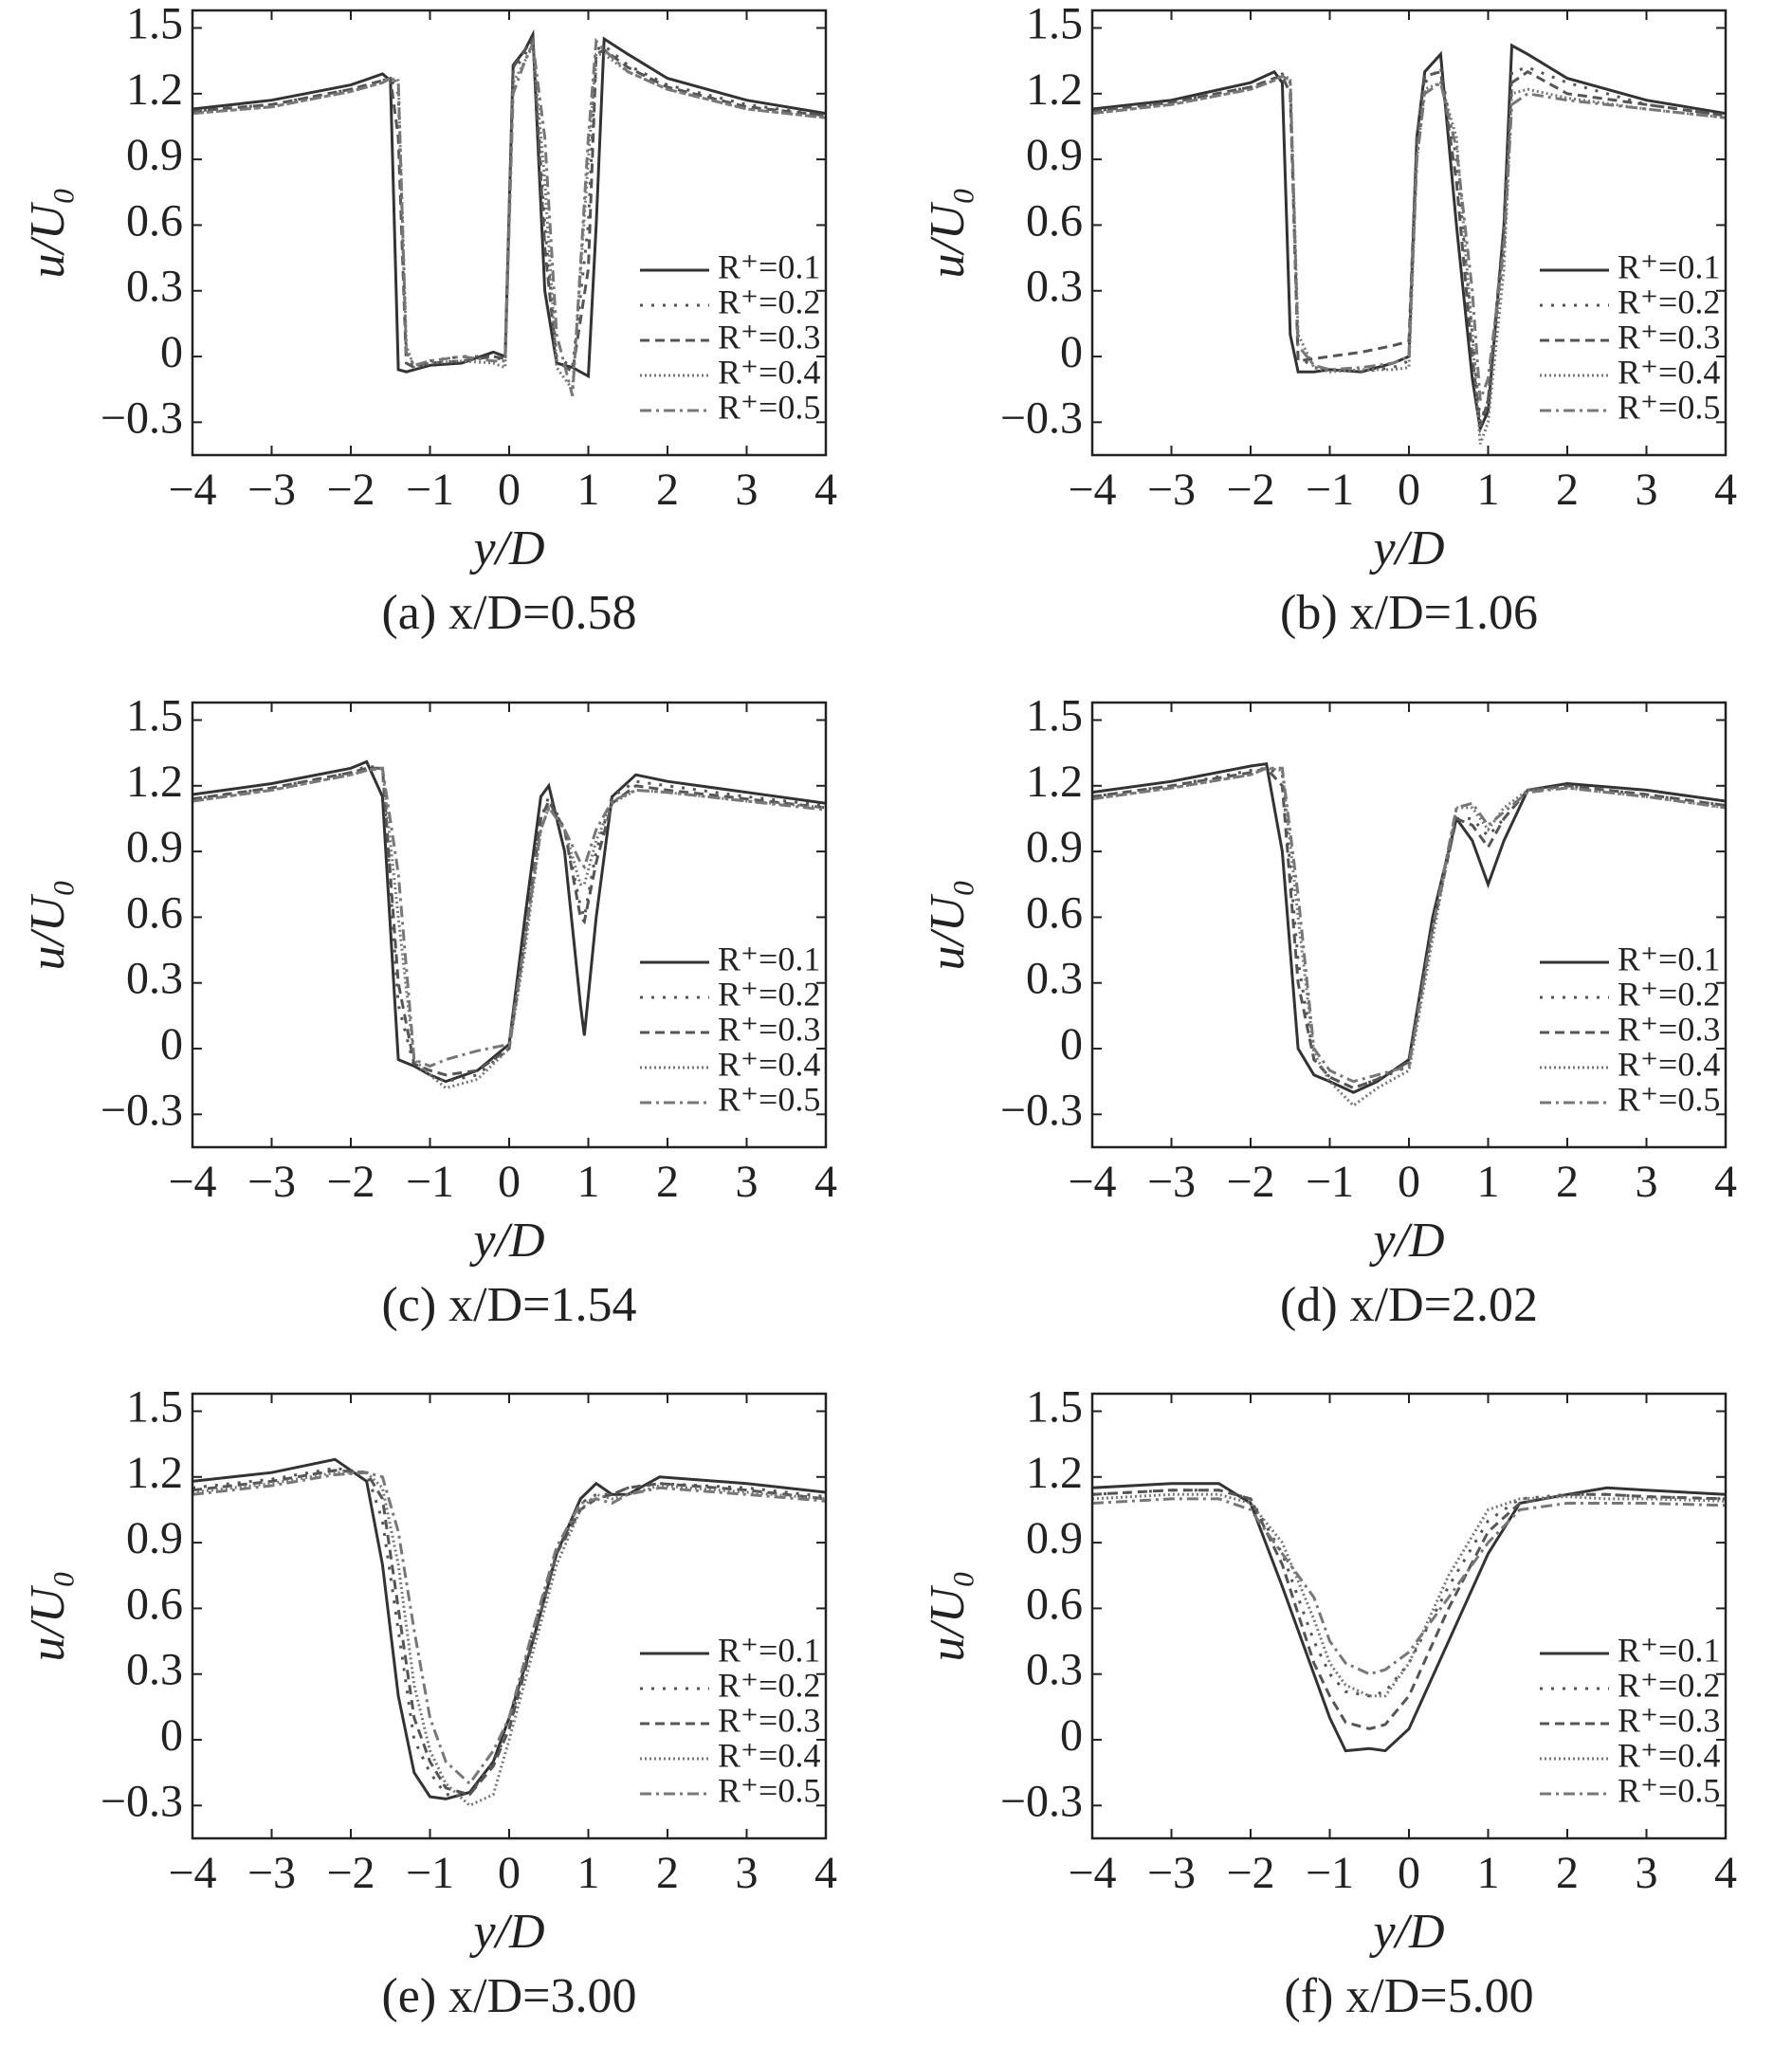 The image size is (1792, 2046). Describe the element at coordinates (1409, 1305) in the screenshot. I see `panel-caption: (d) x/D=2.02` at that location.